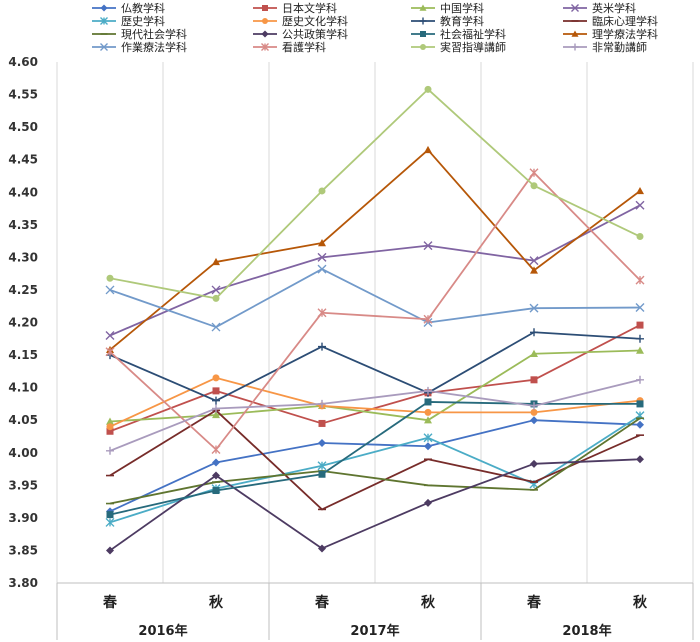 The height and width of the screenshot is (642, 700). Describe the element at coordinates (23, 127) in the screenshot. I see `y-tick-label: 4.50` at that location.